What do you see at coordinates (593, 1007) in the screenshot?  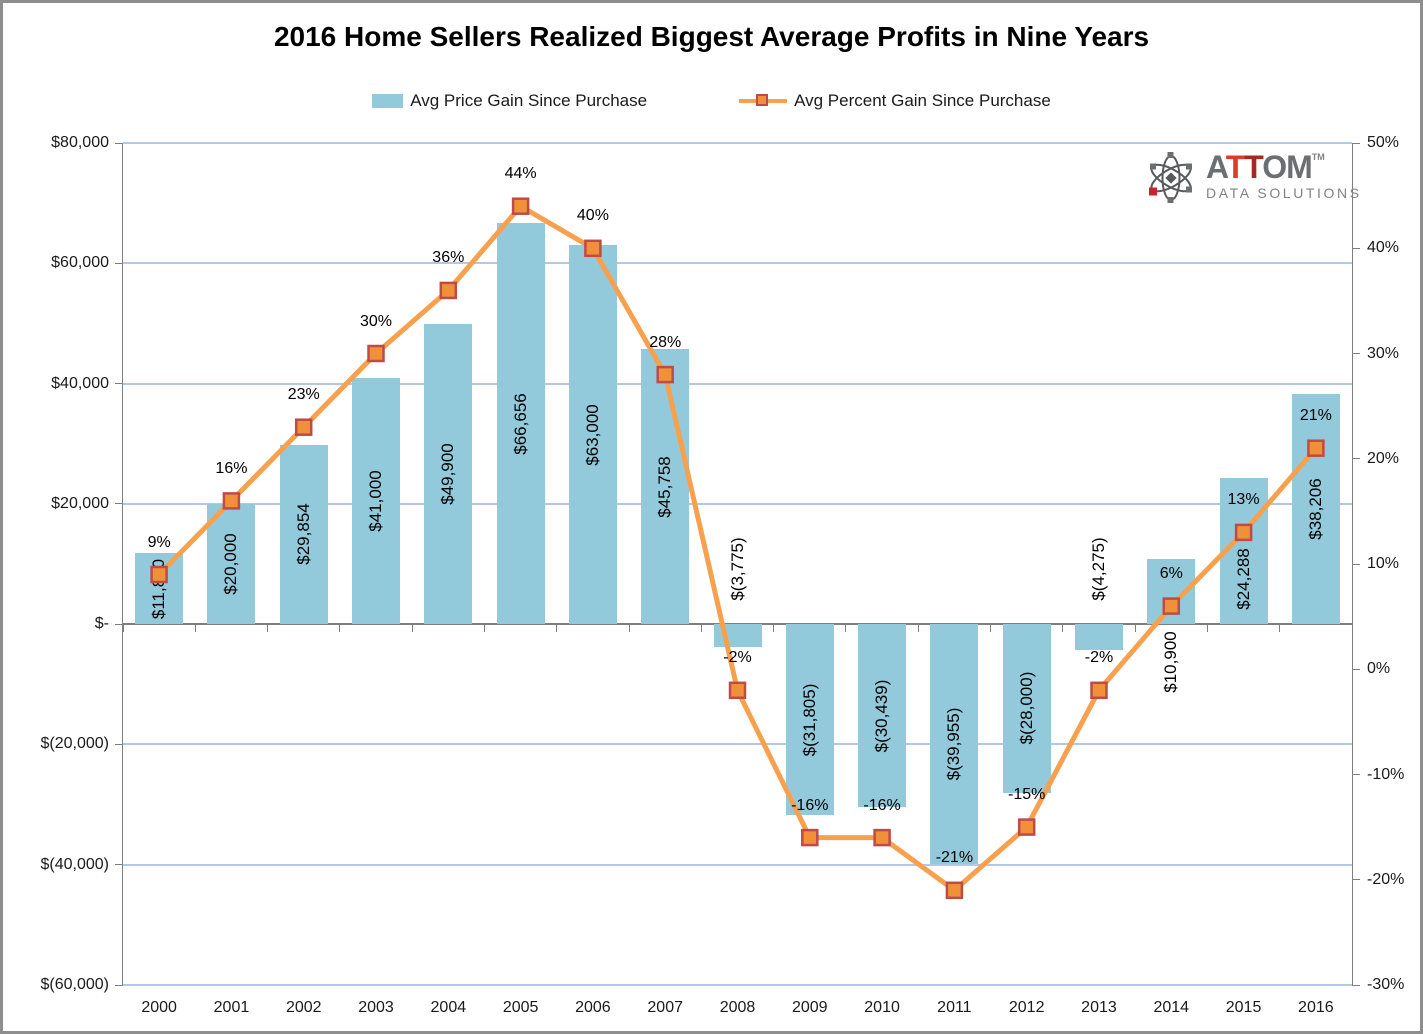 I see `x-axis-year-label: 2006` at bounding box center [593, 1007].